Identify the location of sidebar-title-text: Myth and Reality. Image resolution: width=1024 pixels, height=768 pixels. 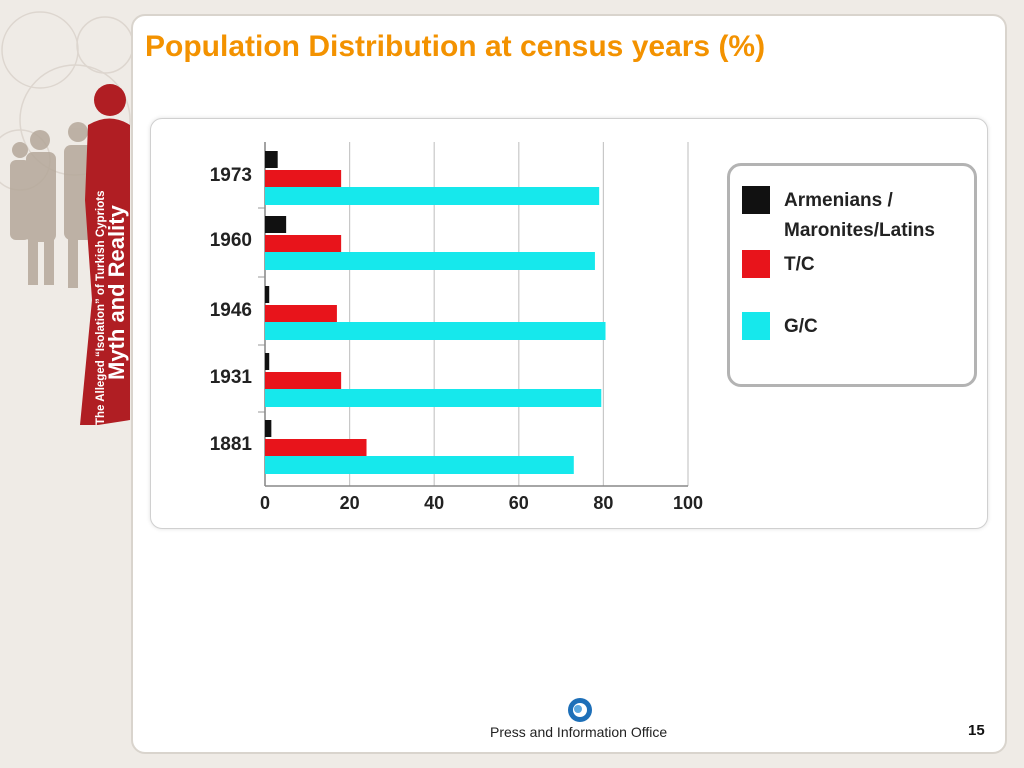
(116, 292).